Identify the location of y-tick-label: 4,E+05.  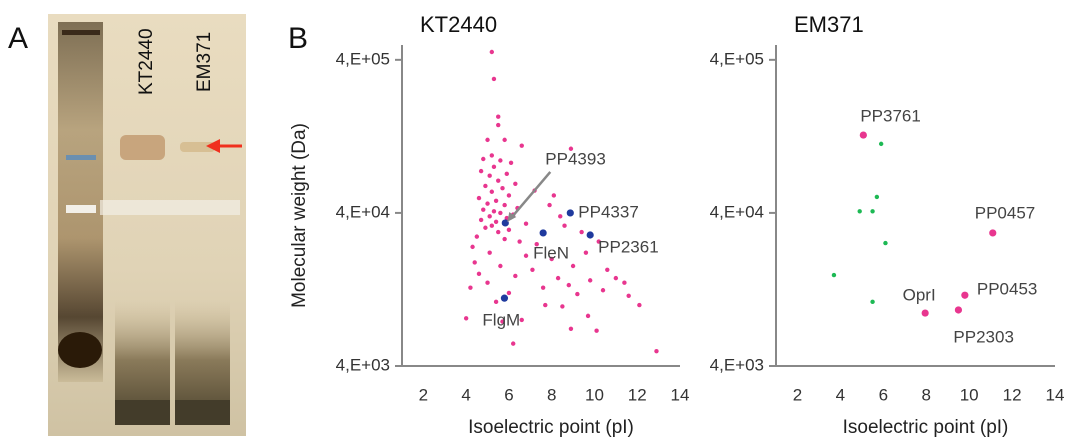
(363, 58).